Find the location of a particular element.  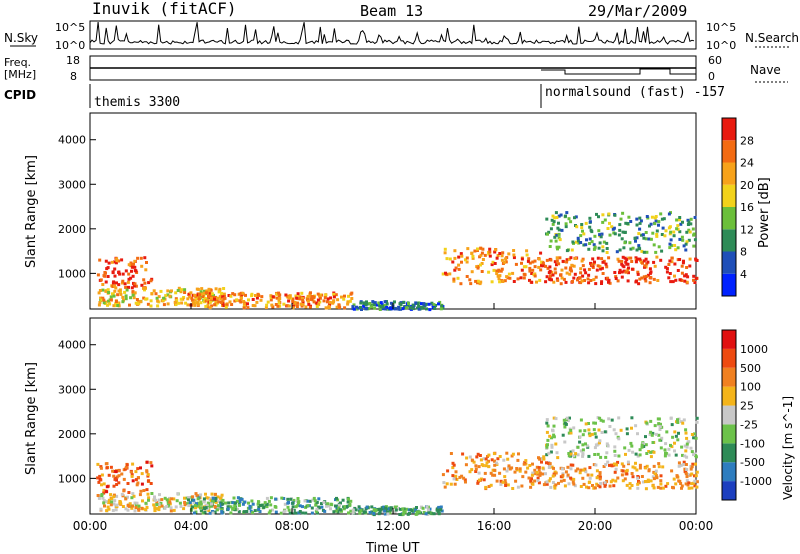

x-tick-label: 00:00 is located at coordinates (90, 526).